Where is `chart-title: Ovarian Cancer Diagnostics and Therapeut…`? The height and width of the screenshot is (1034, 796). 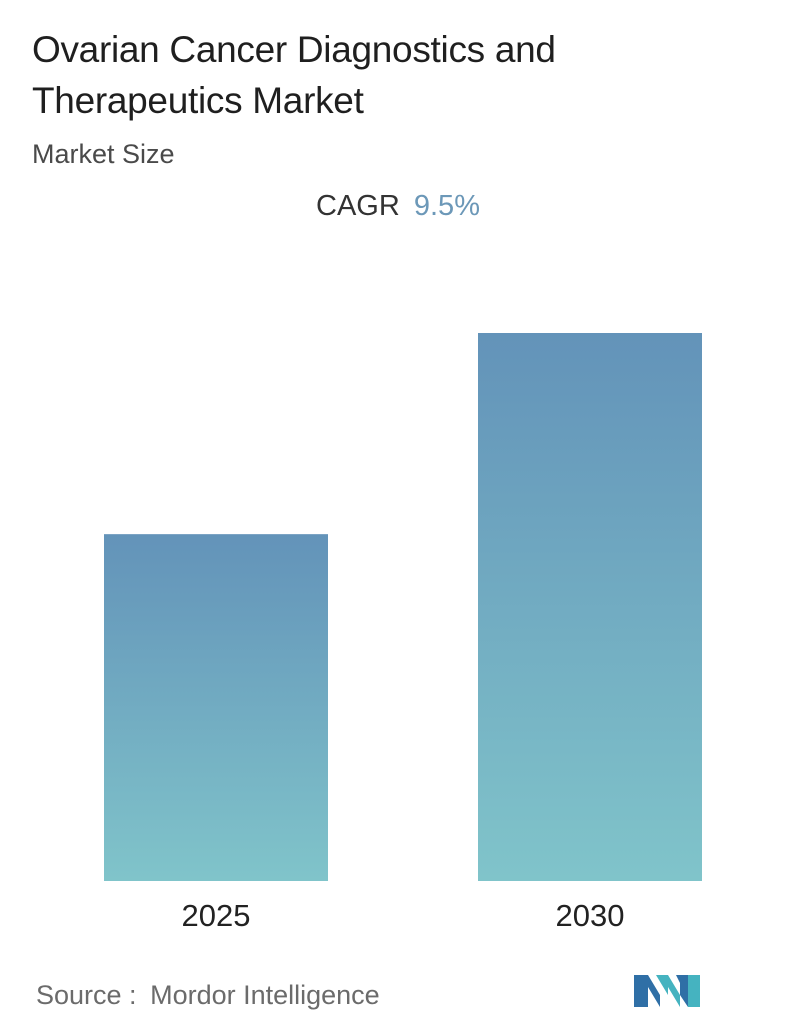 chart-title: Ovarian Cancer Diagnostics and Therapeut… is located at coordinates (294, 75).